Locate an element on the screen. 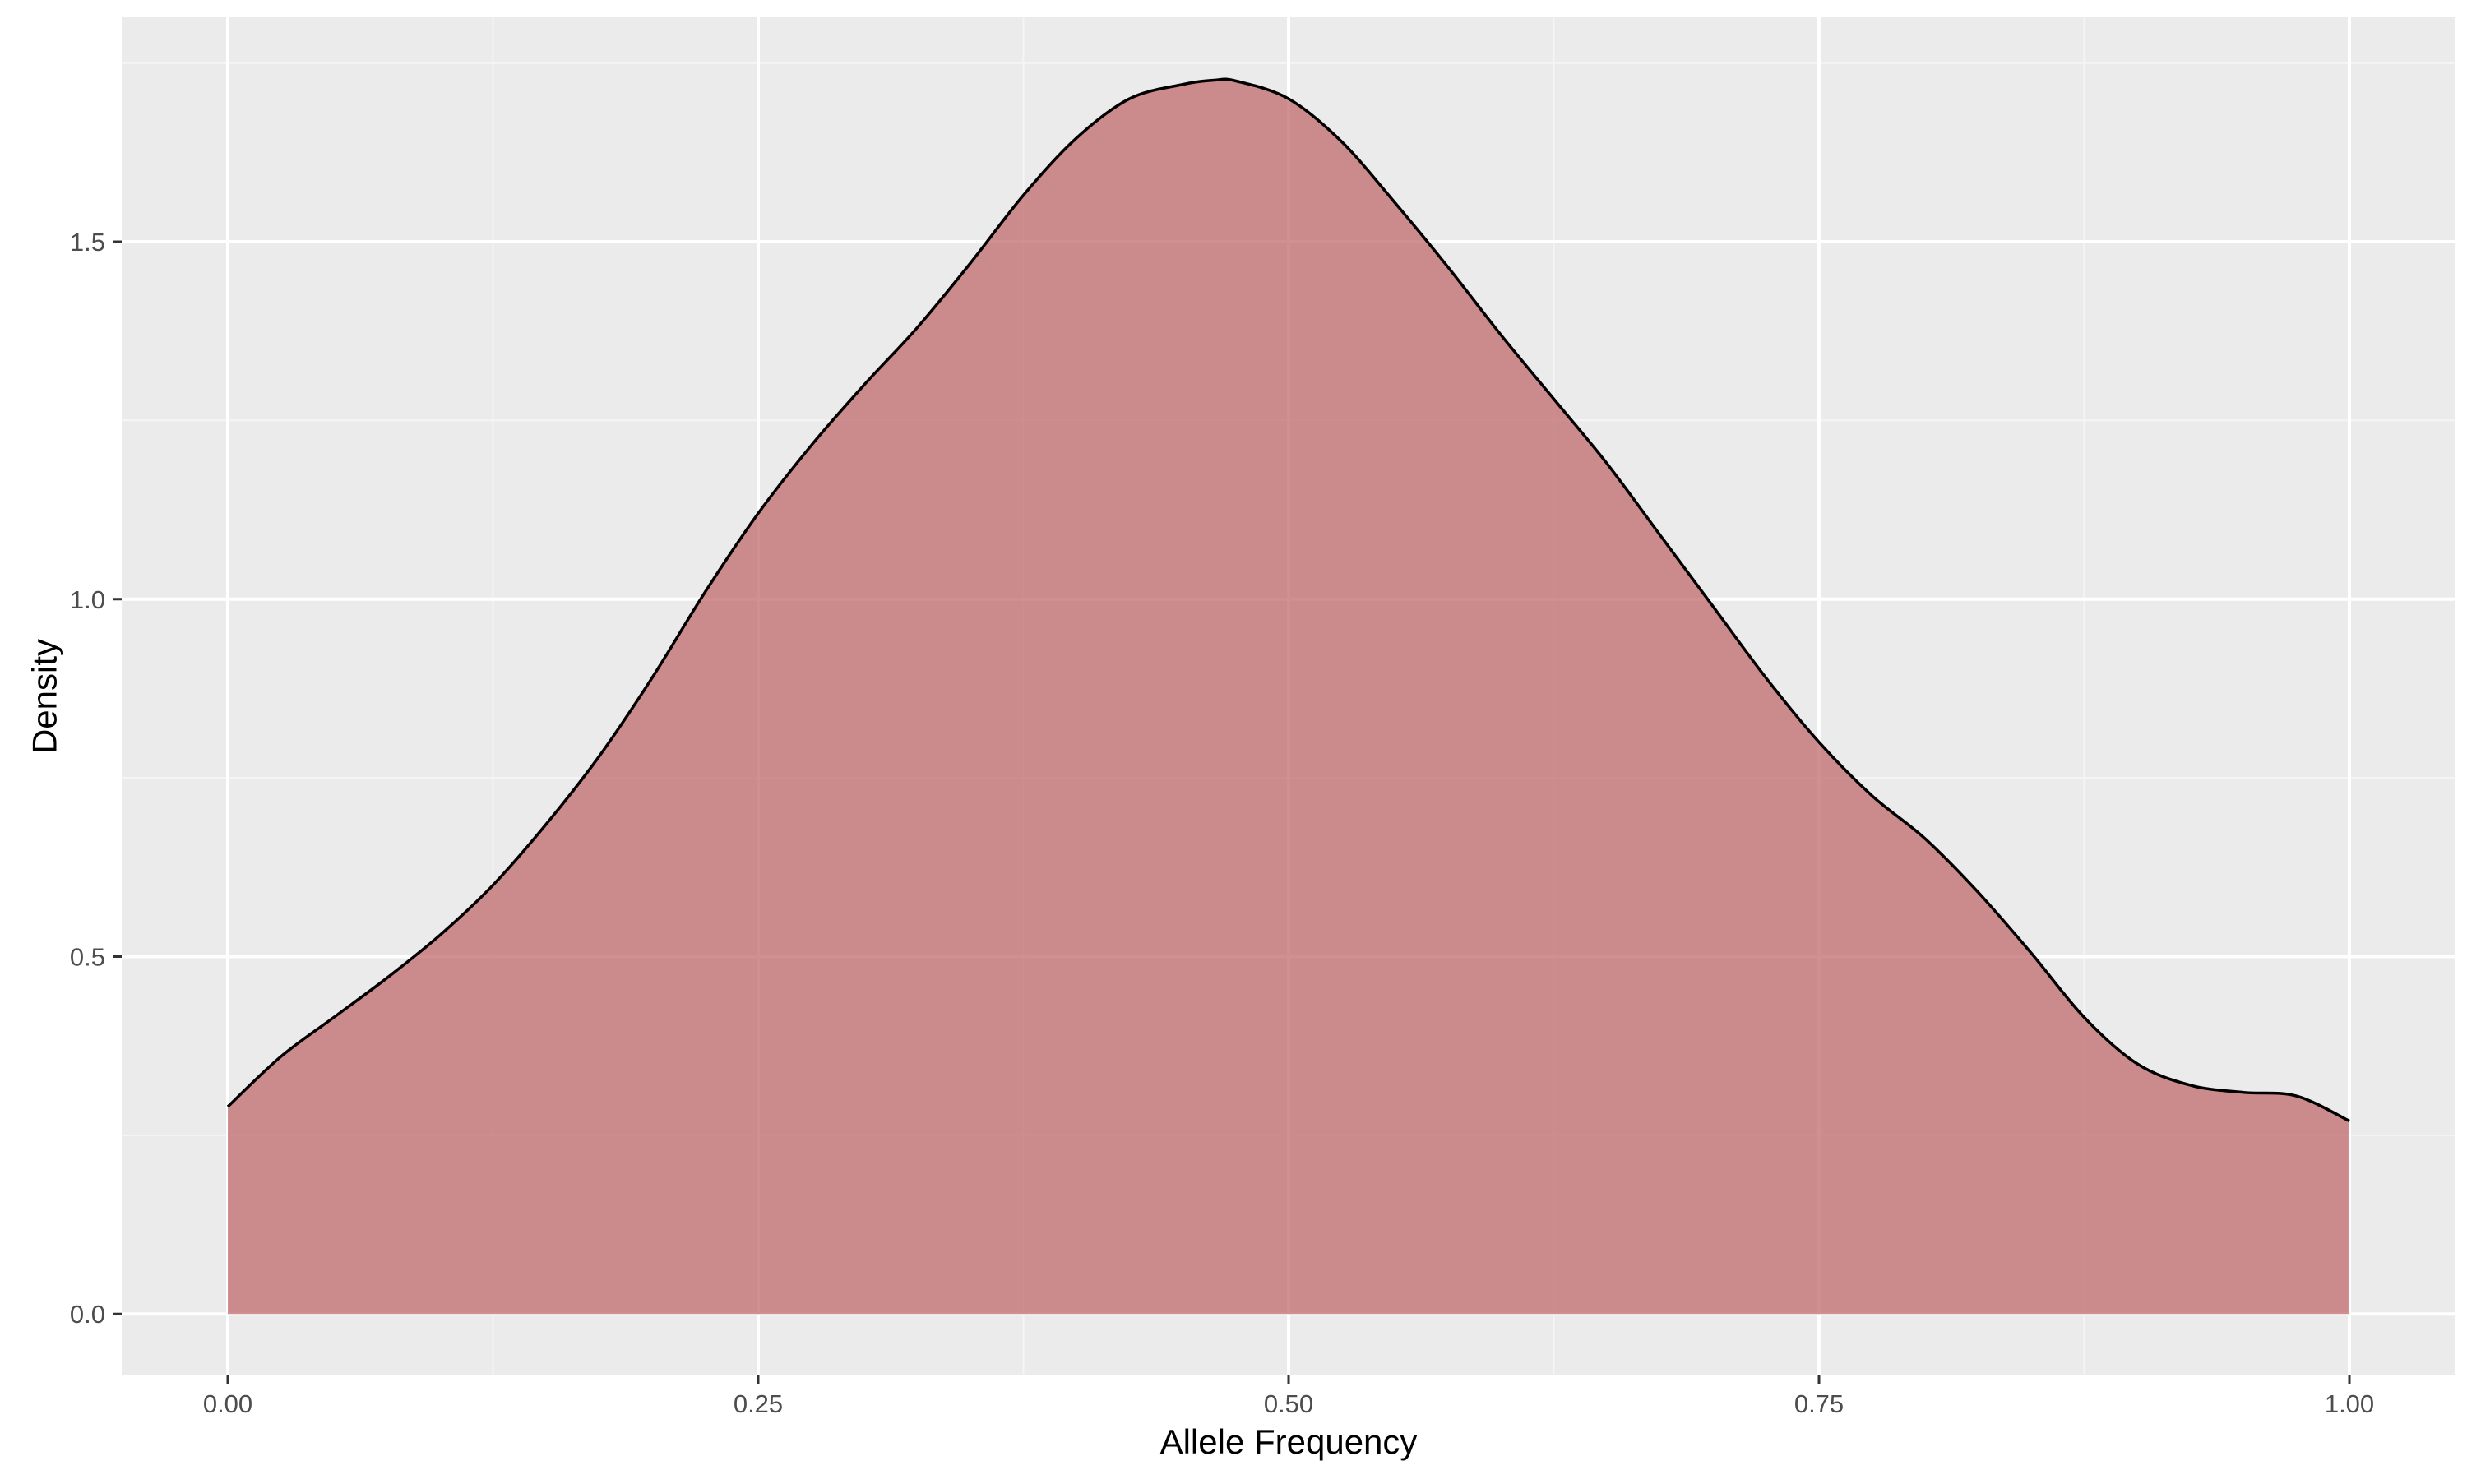 This screenshot has width=2467, height=1484. x-axis-title: Allele Frequency is located at coordinates (1289, 1441).